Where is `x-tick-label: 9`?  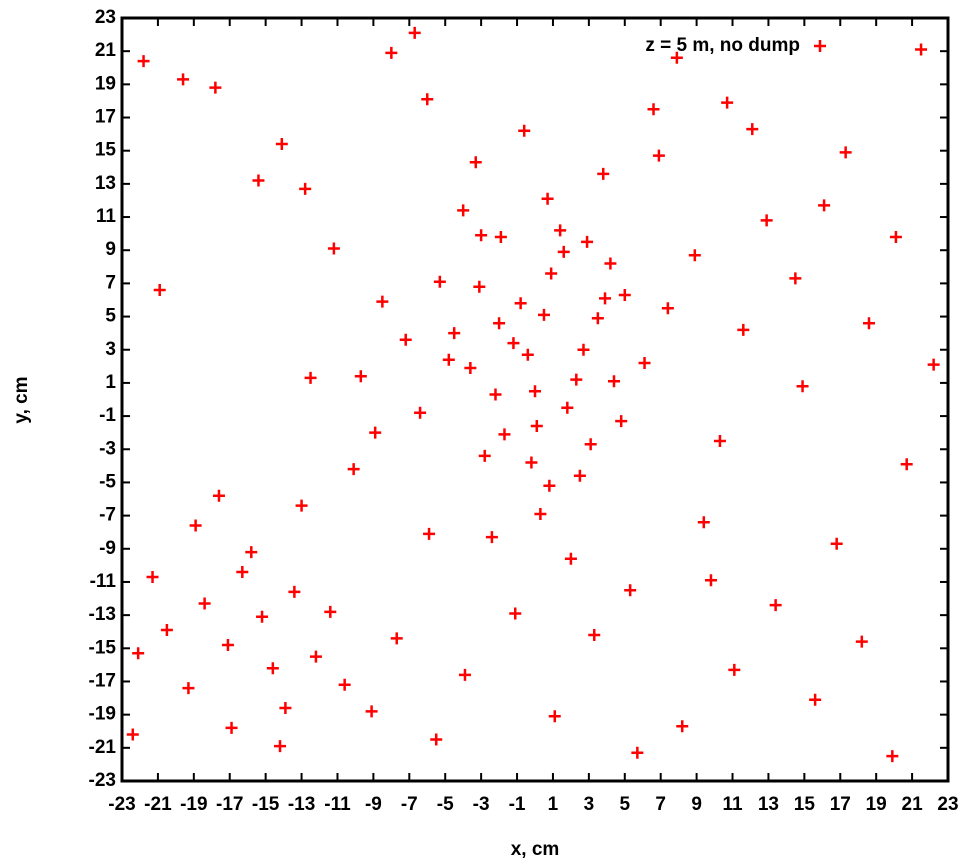
x-tick-label: 9 is located at coordinates (696, 804).